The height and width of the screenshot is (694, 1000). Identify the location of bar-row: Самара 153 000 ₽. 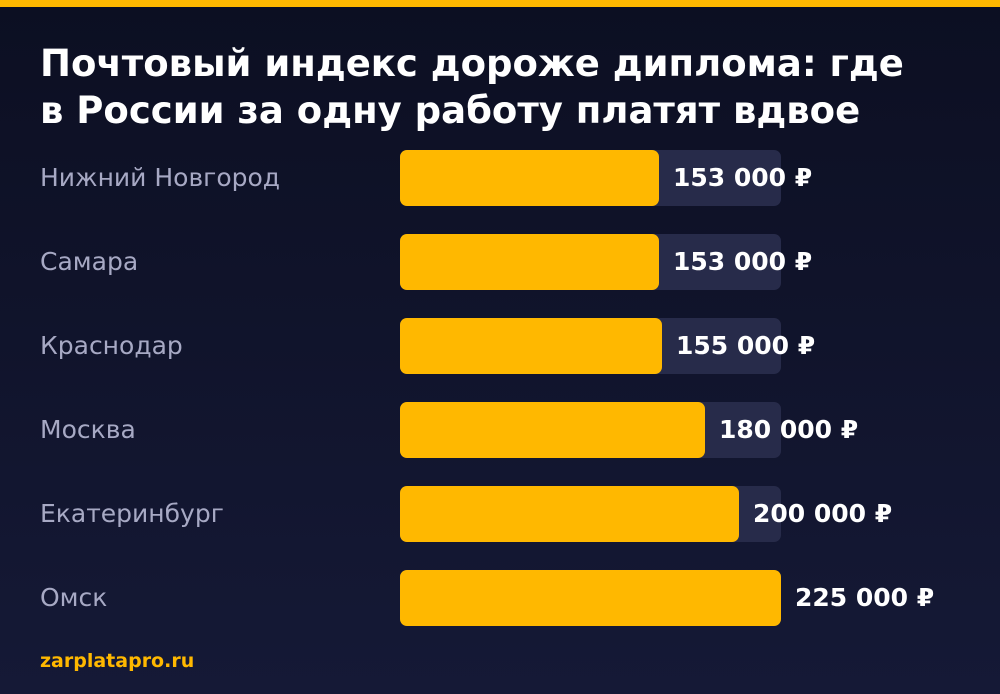
(500, 262).